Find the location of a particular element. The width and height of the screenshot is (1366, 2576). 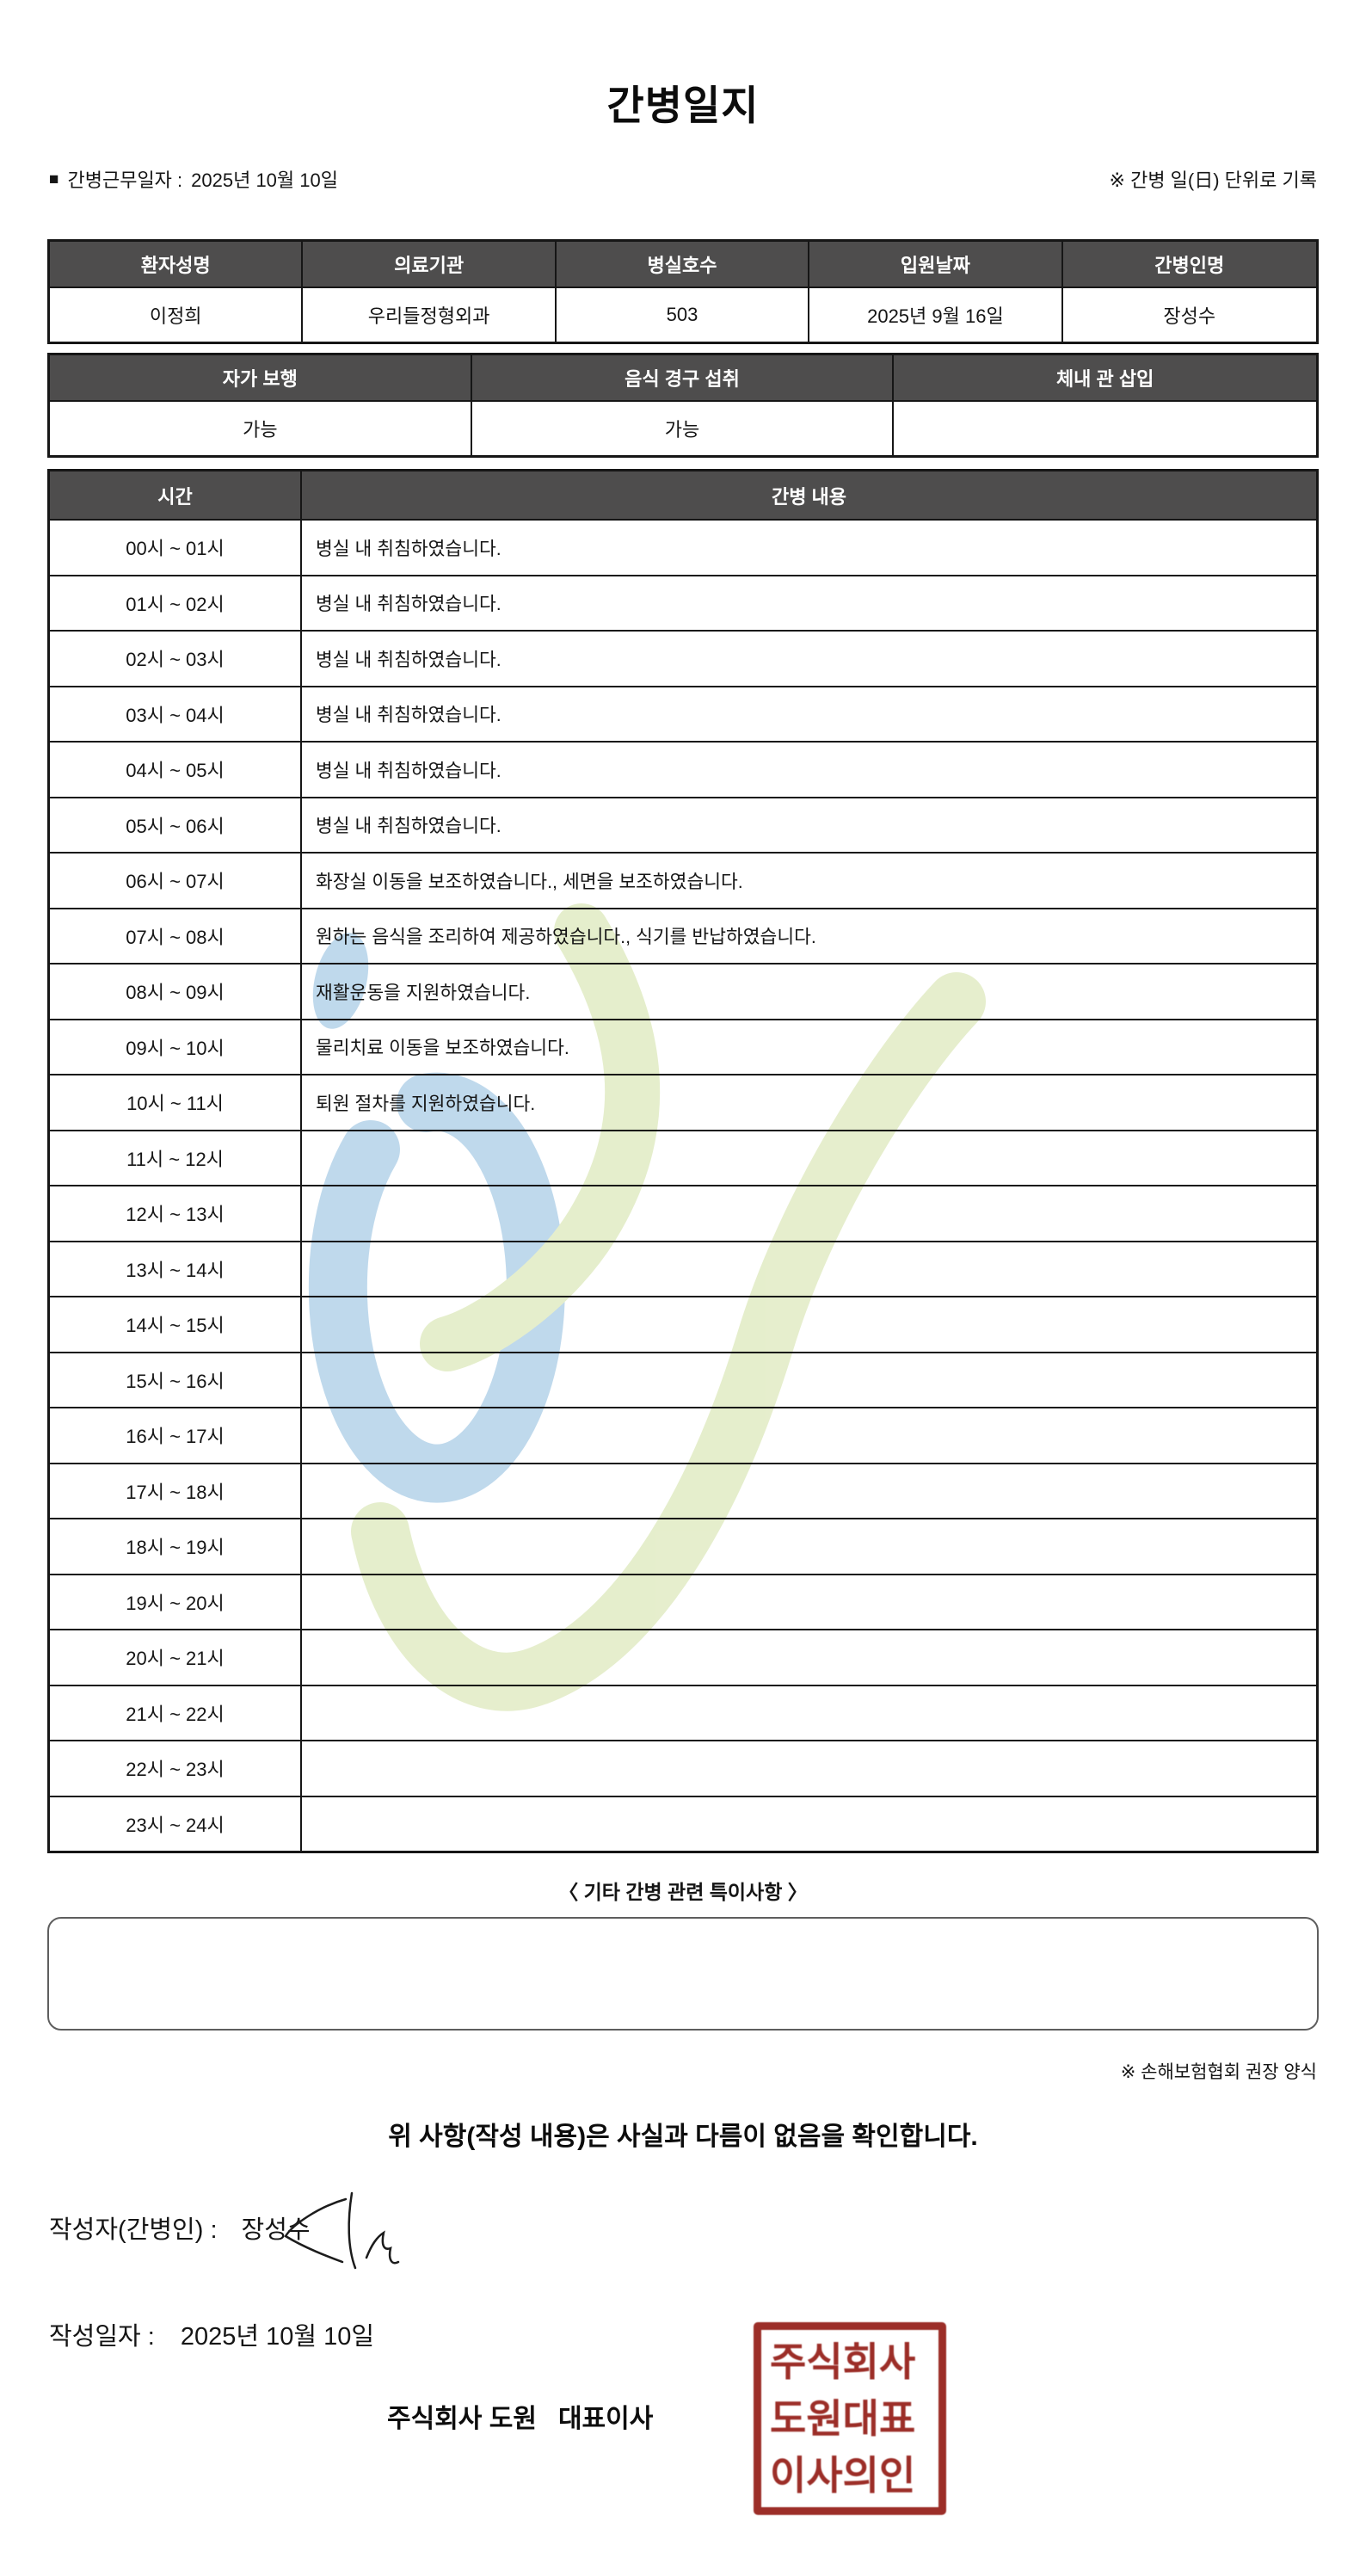

writer-line: 작성자(간병인) : 장성수 is located at coordinates (180, 2228).